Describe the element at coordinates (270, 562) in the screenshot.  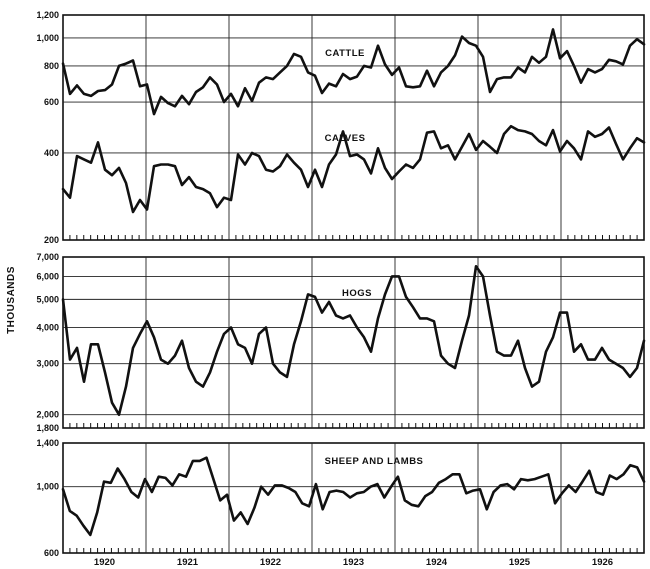
I see `x-tick-label: 1922` at that location.